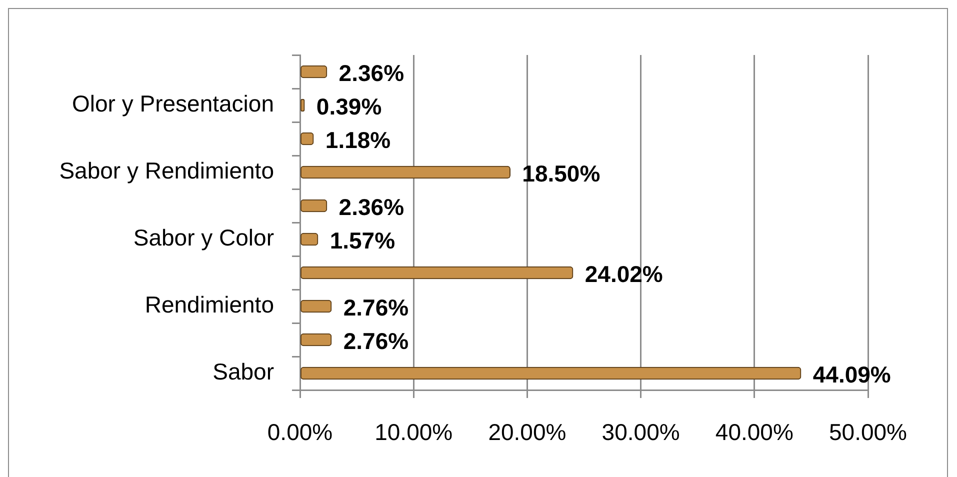 Image resolution: width=957 pixels, height=477 pixels. What do you see at coordinates (851, 375) in the screenshot?
I see `data-label: 44.09%` at bounding box center [851, 375].